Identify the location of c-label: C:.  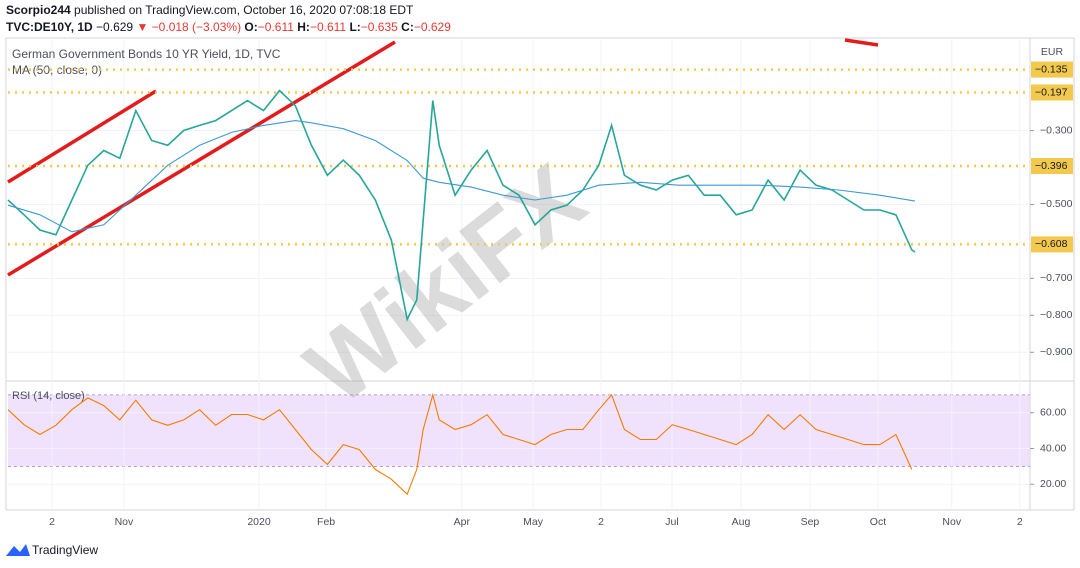
(407, 27).